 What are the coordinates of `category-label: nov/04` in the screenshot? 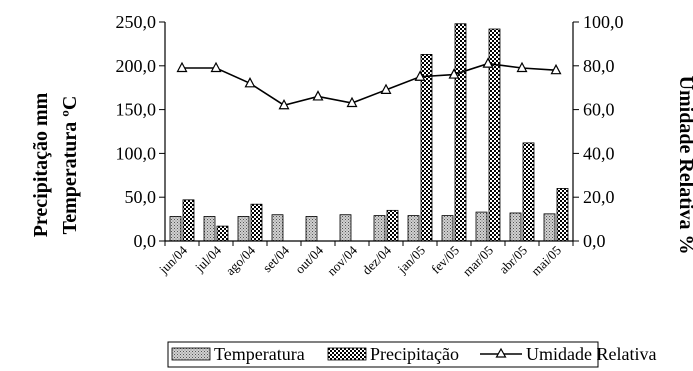 It's located at (342, 260).